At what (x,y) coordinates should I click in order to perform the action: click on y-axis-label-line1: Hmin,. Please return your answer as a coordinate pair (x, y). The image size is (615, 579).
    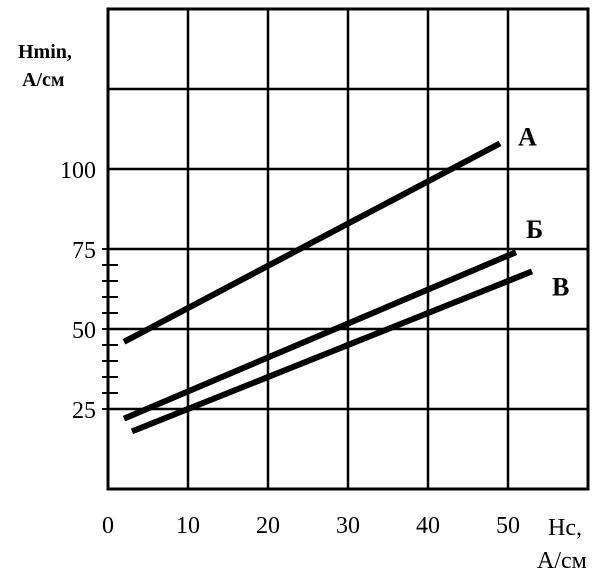
    Looking at the image, I should click on (45, 52).